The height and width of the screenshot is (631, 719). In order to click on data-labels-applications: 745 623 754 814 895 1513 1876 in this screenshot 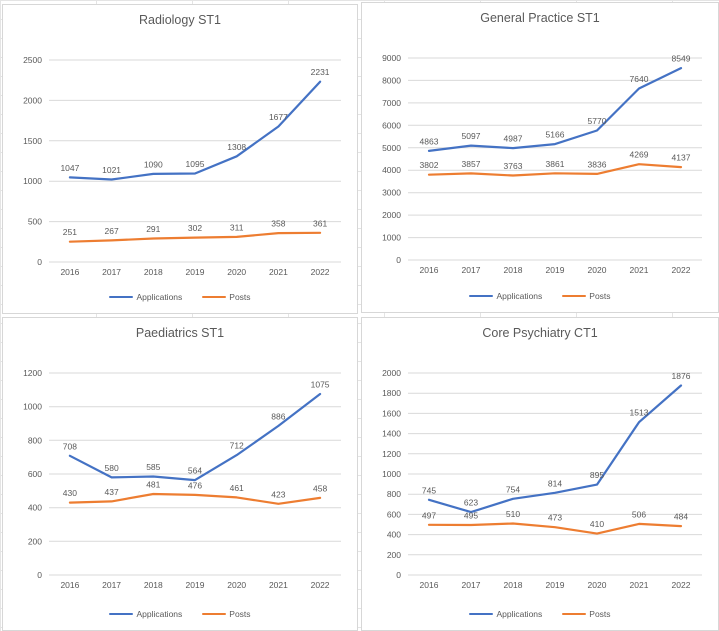, I will do `click(556, 439)`.